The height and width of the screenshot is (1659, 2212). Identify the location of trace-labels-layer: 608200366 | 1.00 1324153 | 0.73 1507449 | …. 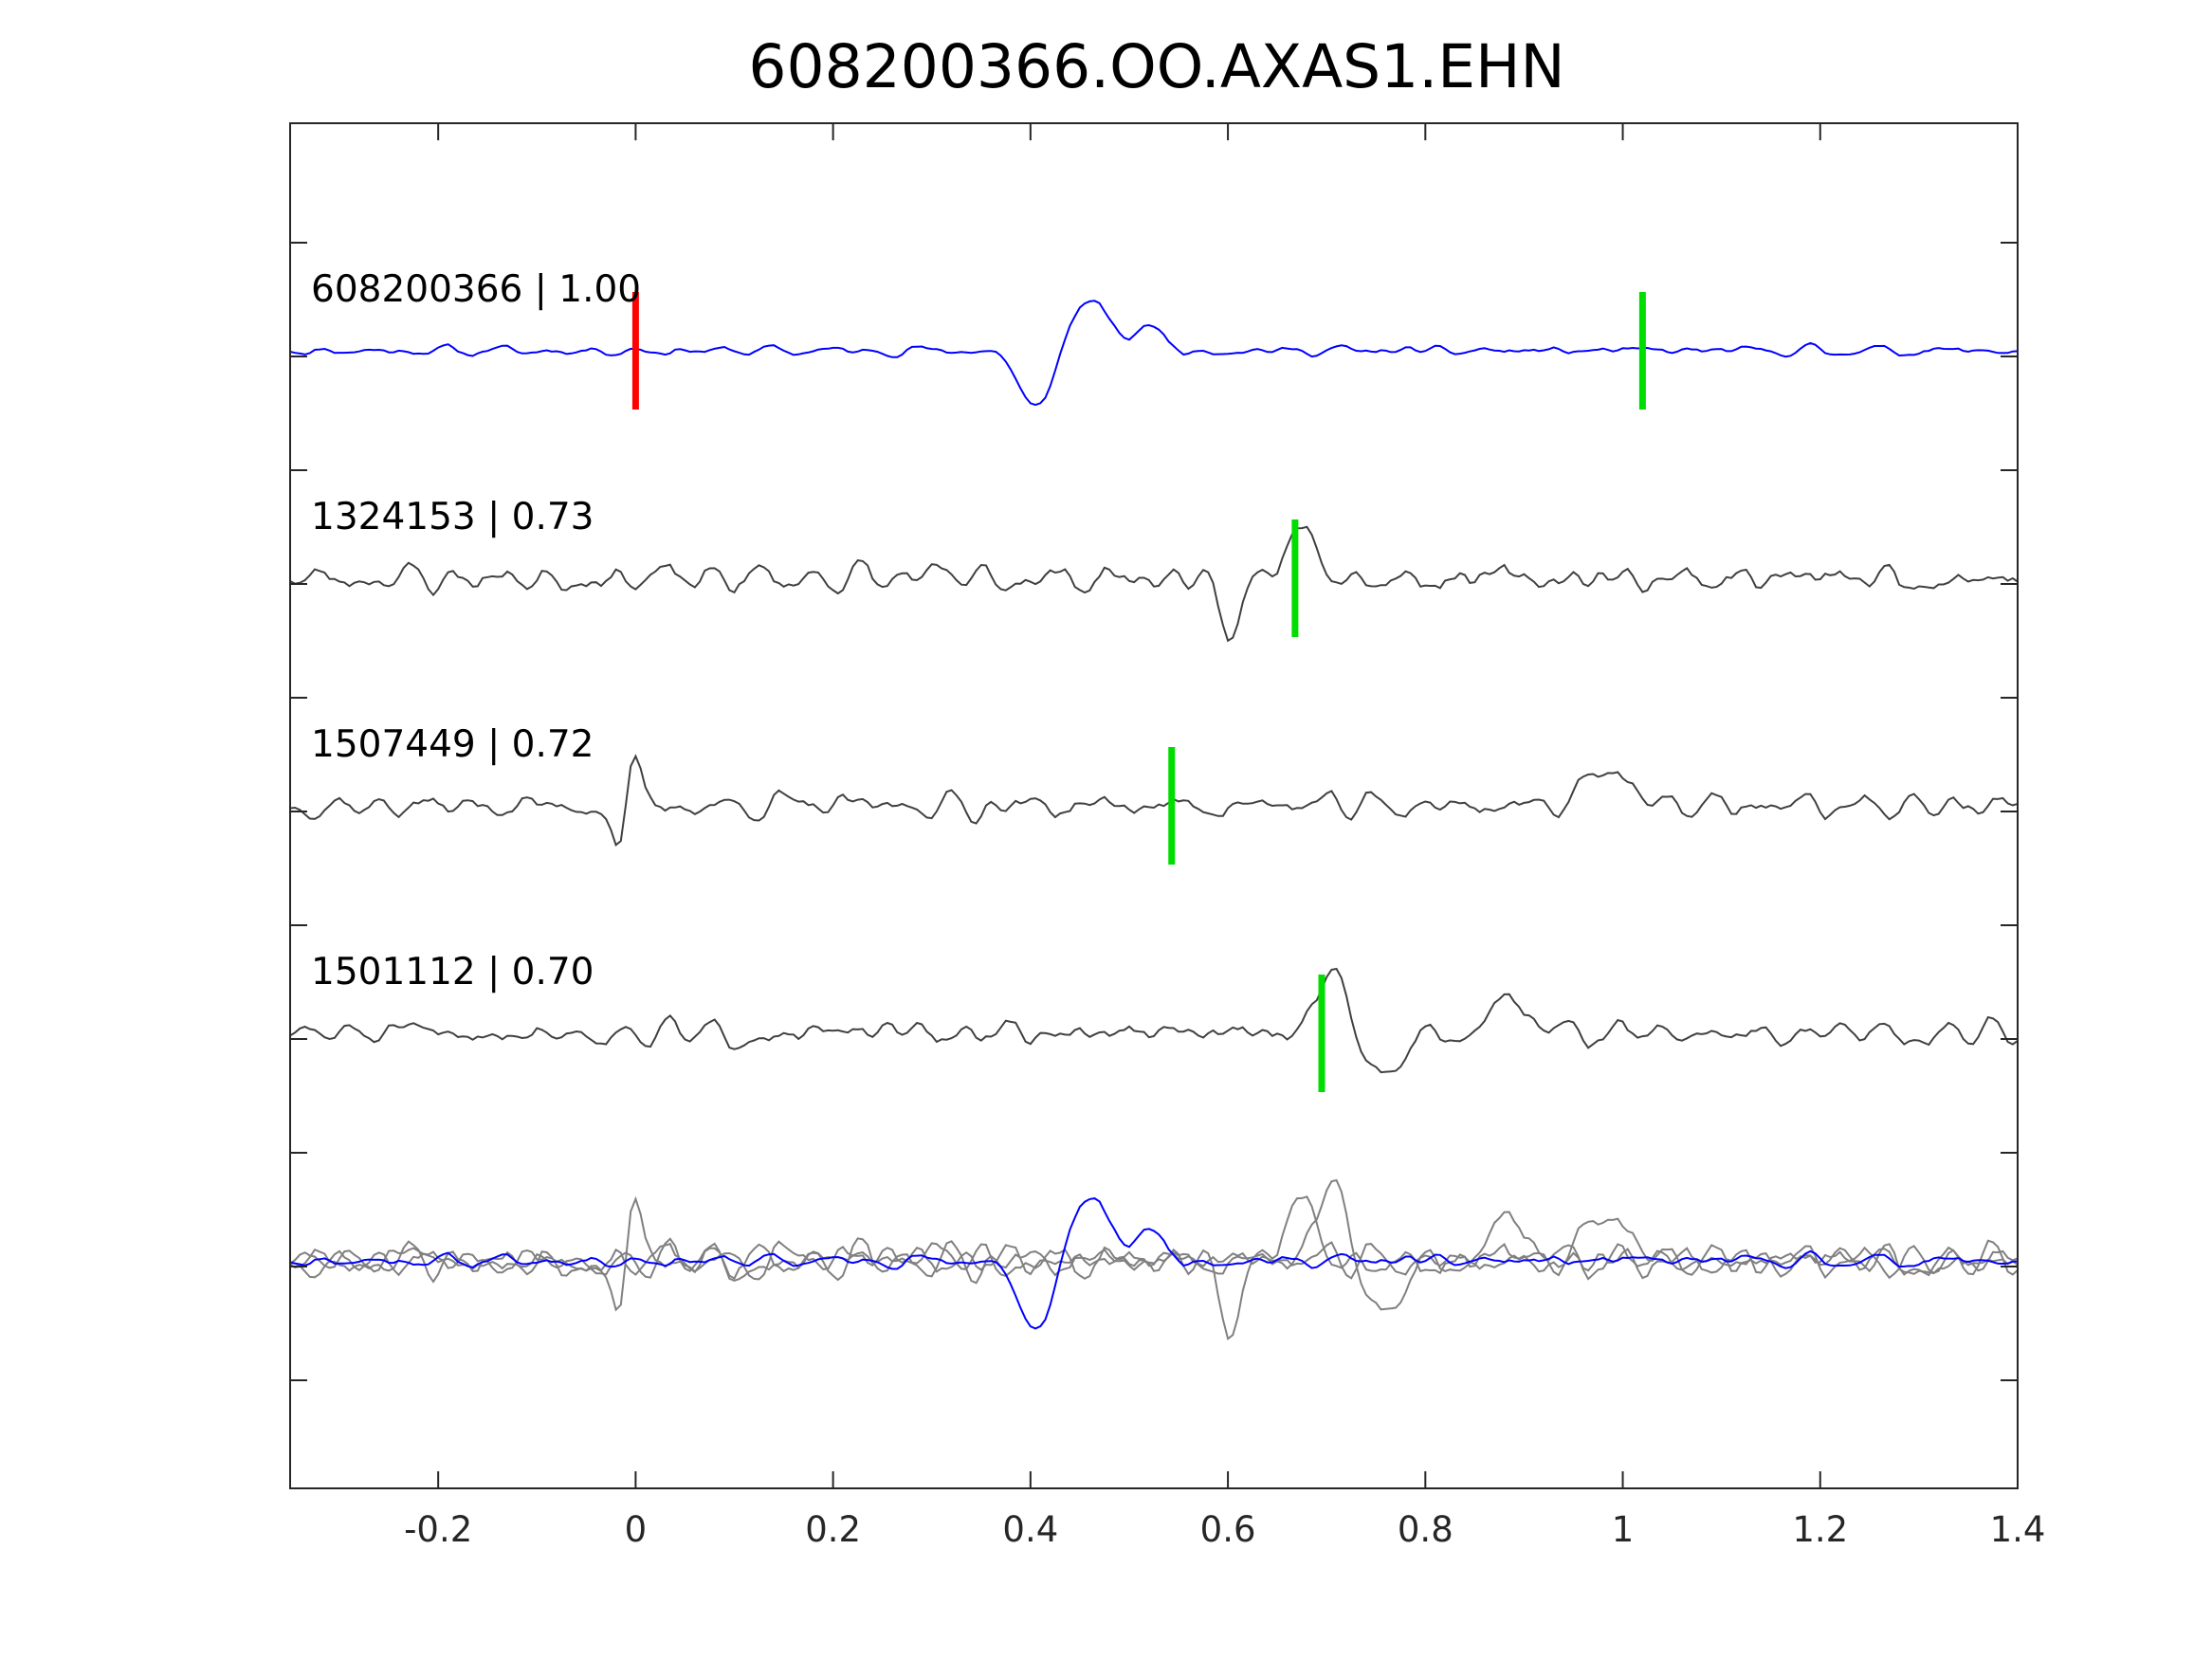
(476, 631).